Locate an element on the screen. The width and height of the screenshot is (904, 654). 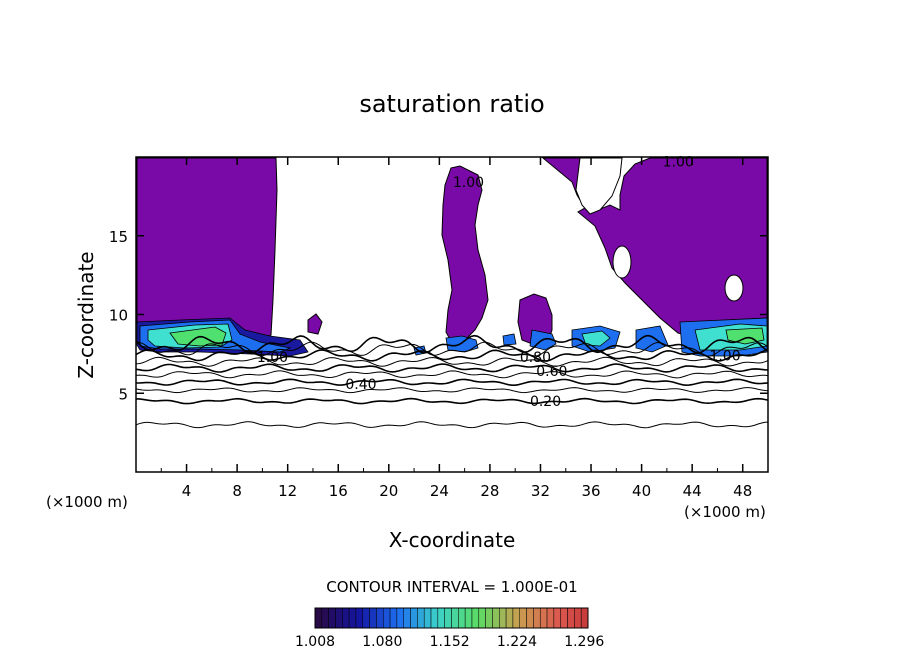
contour-lines is located at coordinates (452, 381).